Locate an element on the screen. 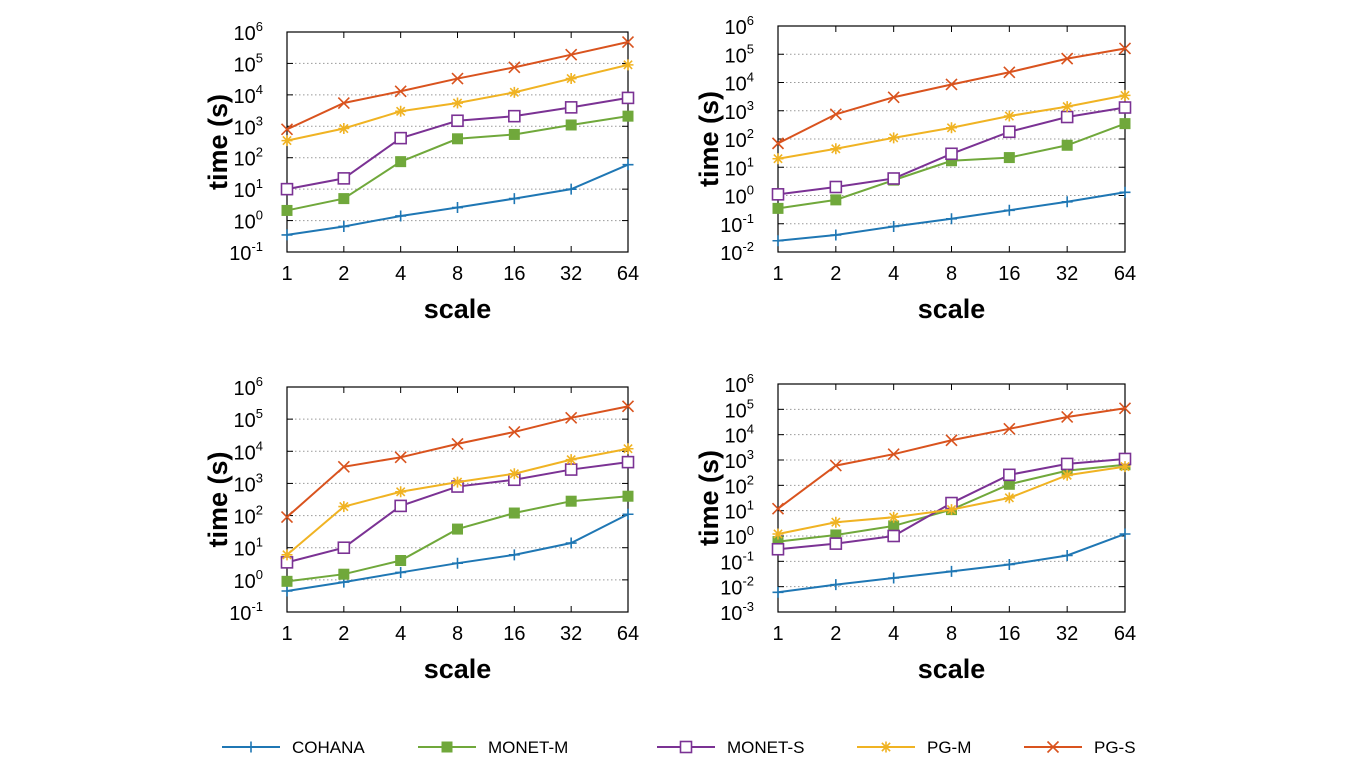 The height and width of the screenshot is (769, 1364). legend-entry-pg-m: PG-M is located at coordinates (914, 747).